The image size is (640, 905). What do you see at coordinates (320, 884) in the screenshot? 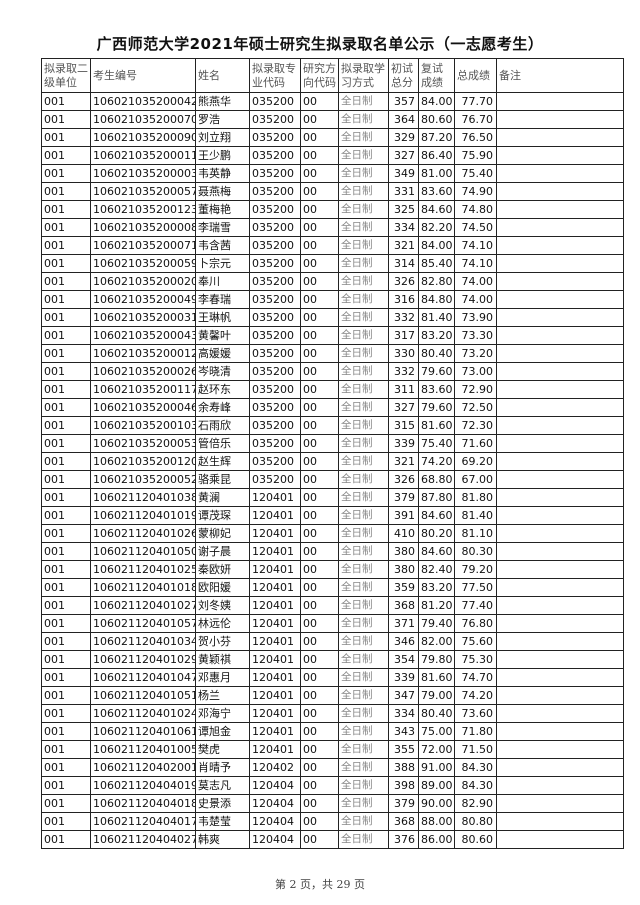
I see `page-footer: 第 2 页，共 29 页` at bounding box center [320, 884].